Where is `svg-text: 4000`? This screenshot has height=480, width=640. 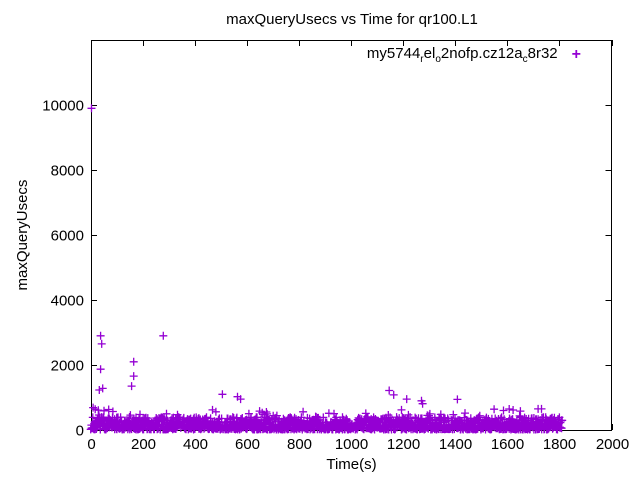 svg-text: 4000 is located at coordinates (67, 301).